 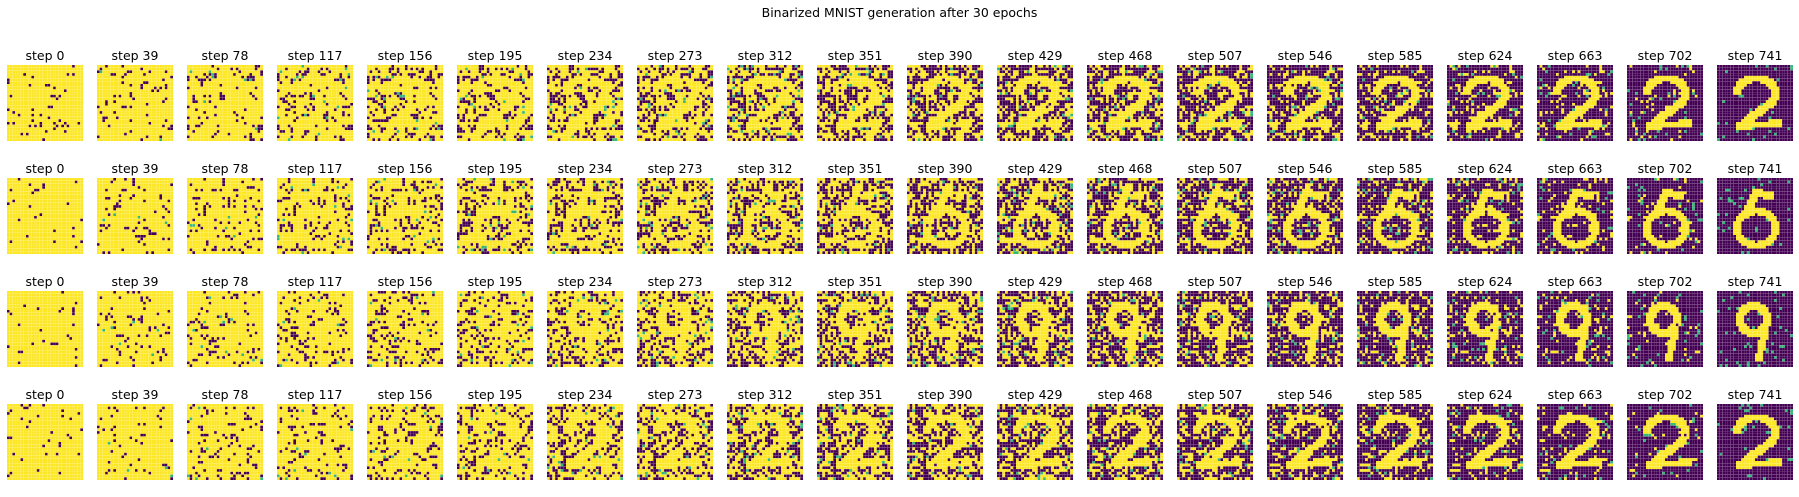 What do you see at coordinates (945, 168) in the screenshot?
I see `panel-step-title: step 390` at bounding box center [945, 168].